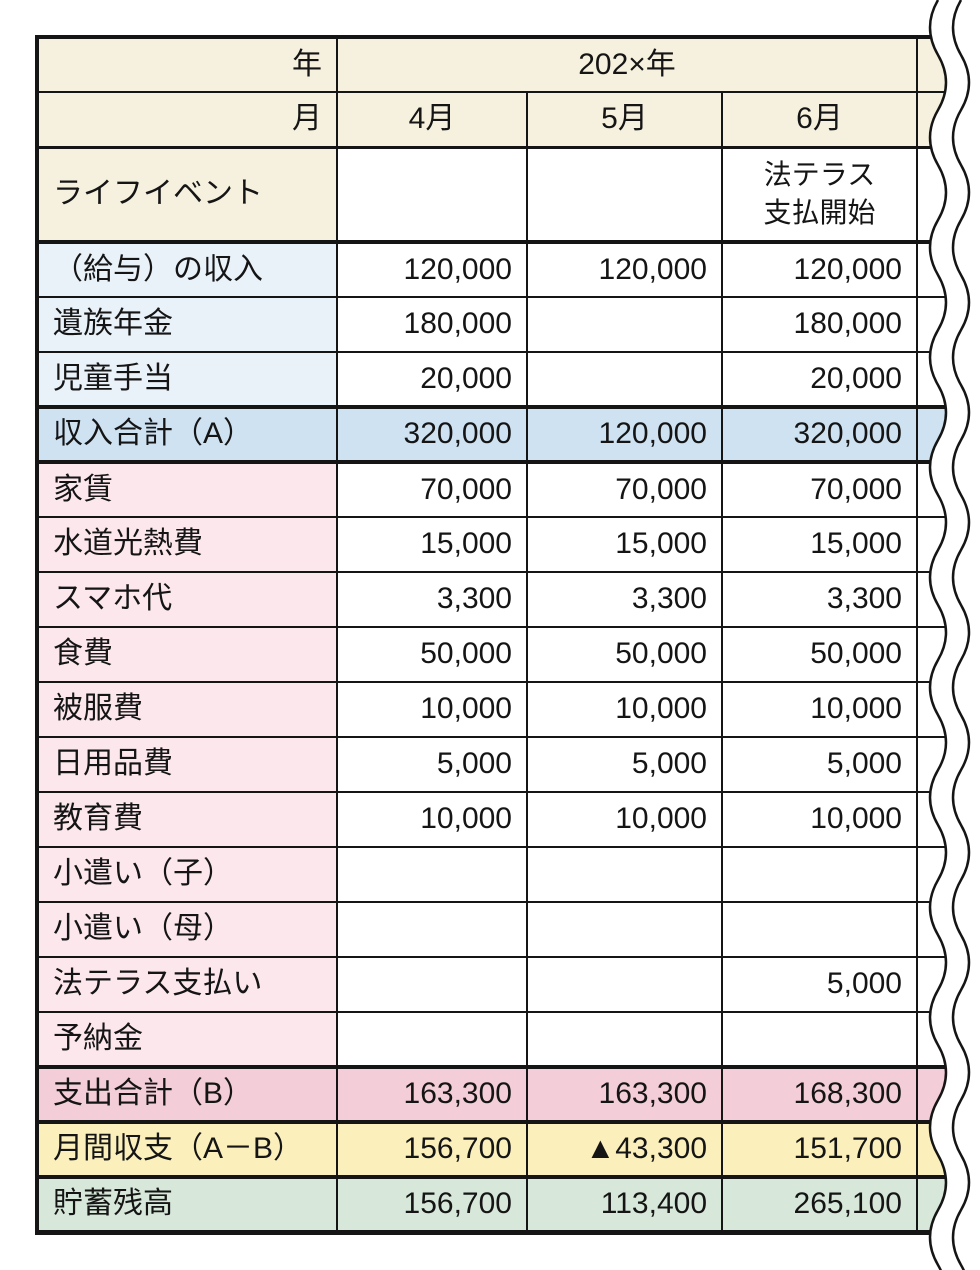  I want to click on row-clothing: 被服費 10,000 10,000 10,000, so click(491, 709).